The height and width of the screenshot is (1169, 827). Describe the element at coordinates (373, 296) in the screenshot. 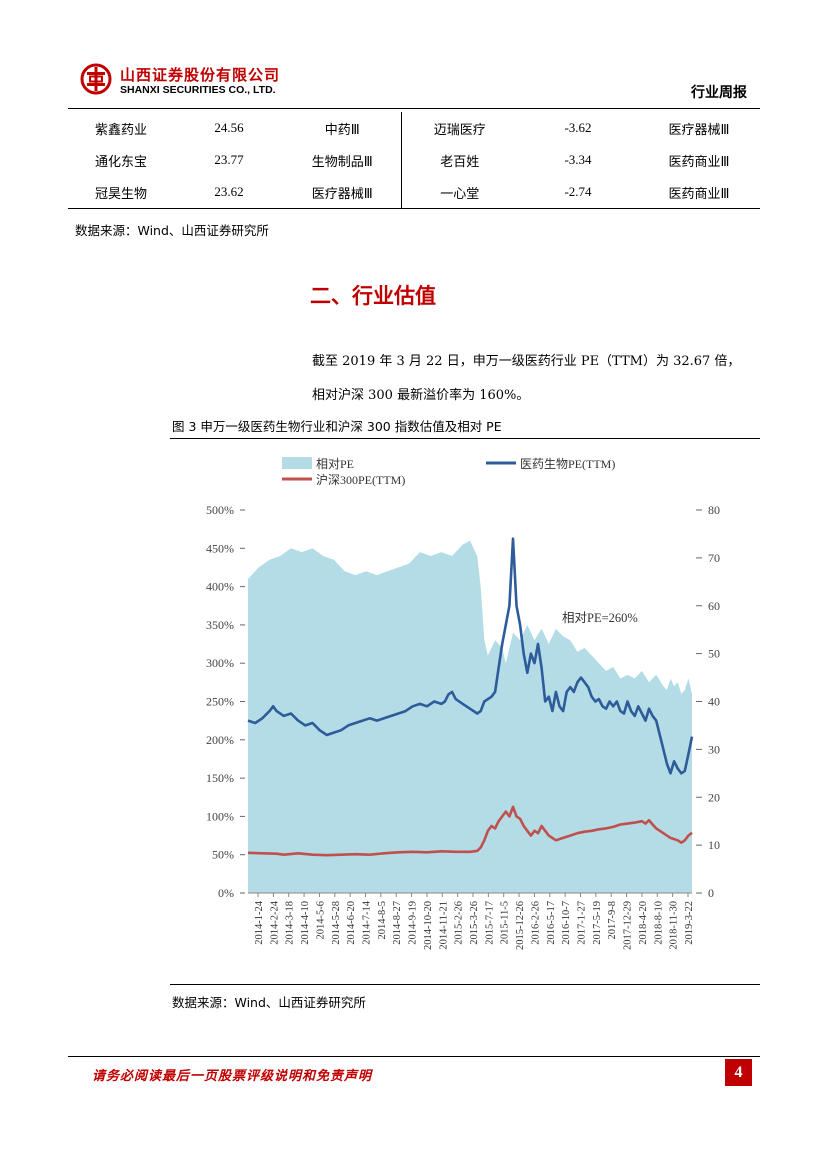

I see `section-title: 二、行业估值` at that location.